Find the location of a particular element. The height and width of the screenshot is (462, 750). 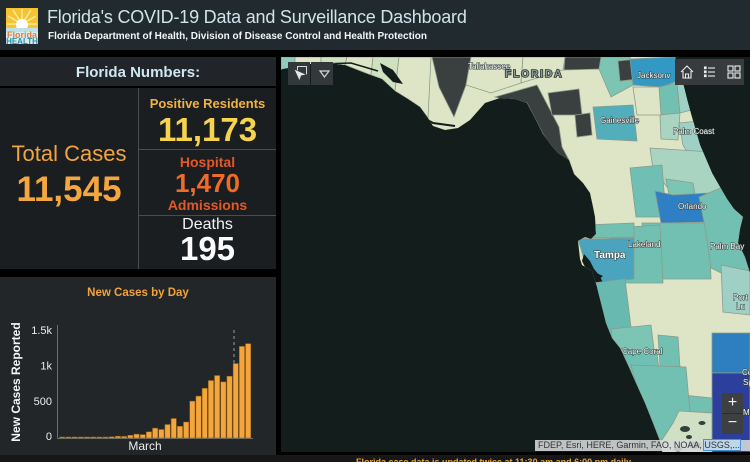

svg-text: Sp is located at coordinates (746, 382).